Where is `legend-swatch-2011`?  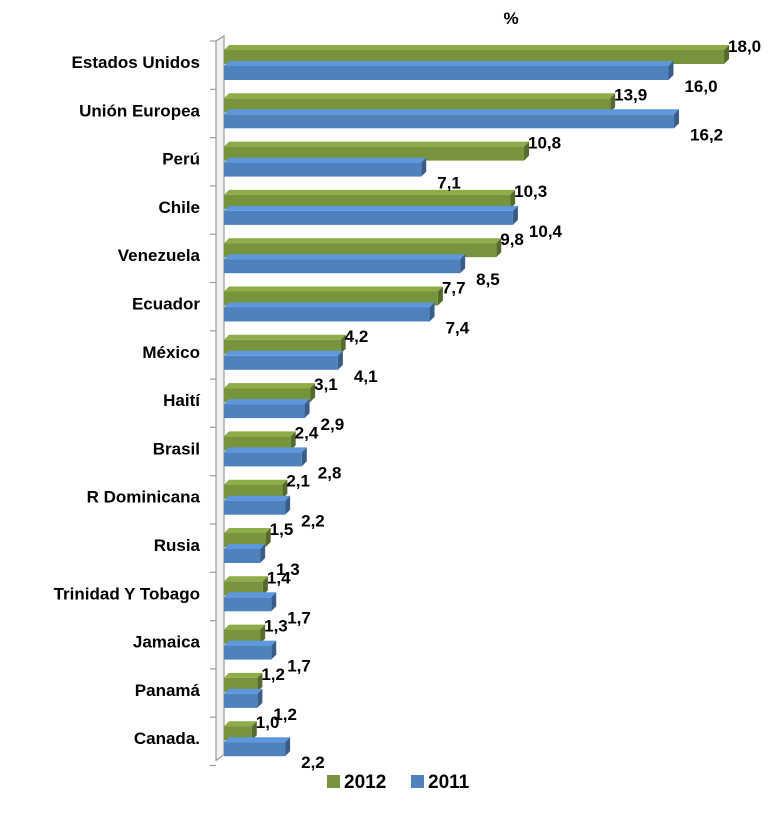 legend-swatch-2011 is located at coordinates (417, 781).